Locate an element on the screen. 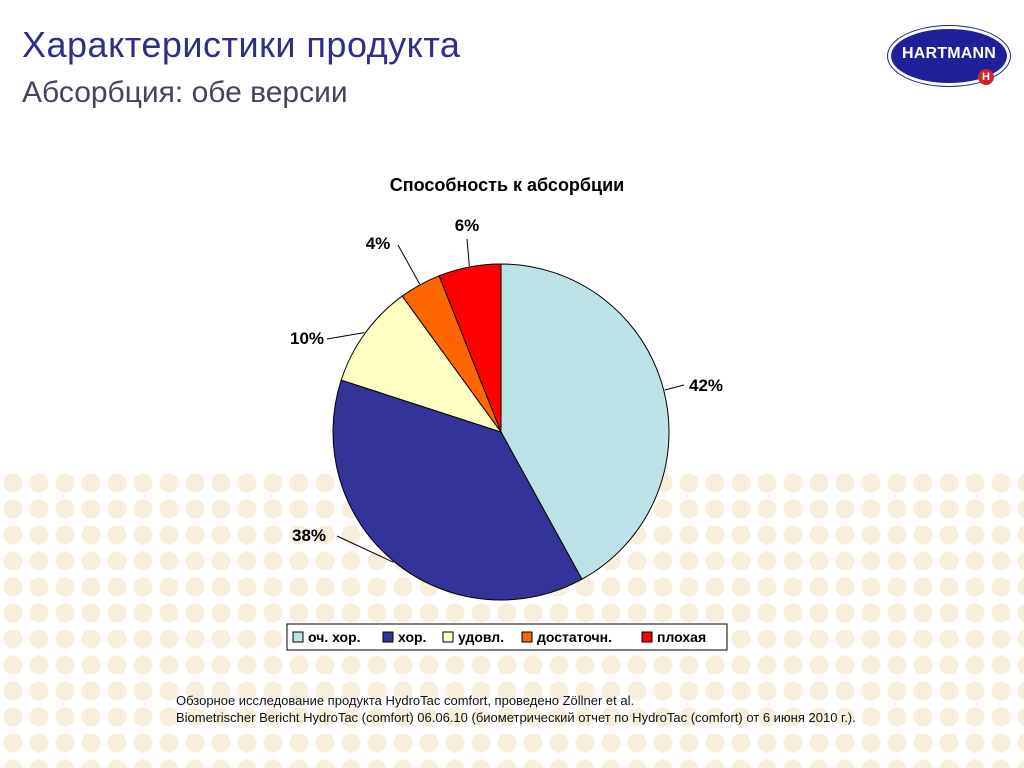 This screenshot has height=768, width=1024. hartmann-logo: HARTMANN H is located at coordinates (949, 56).